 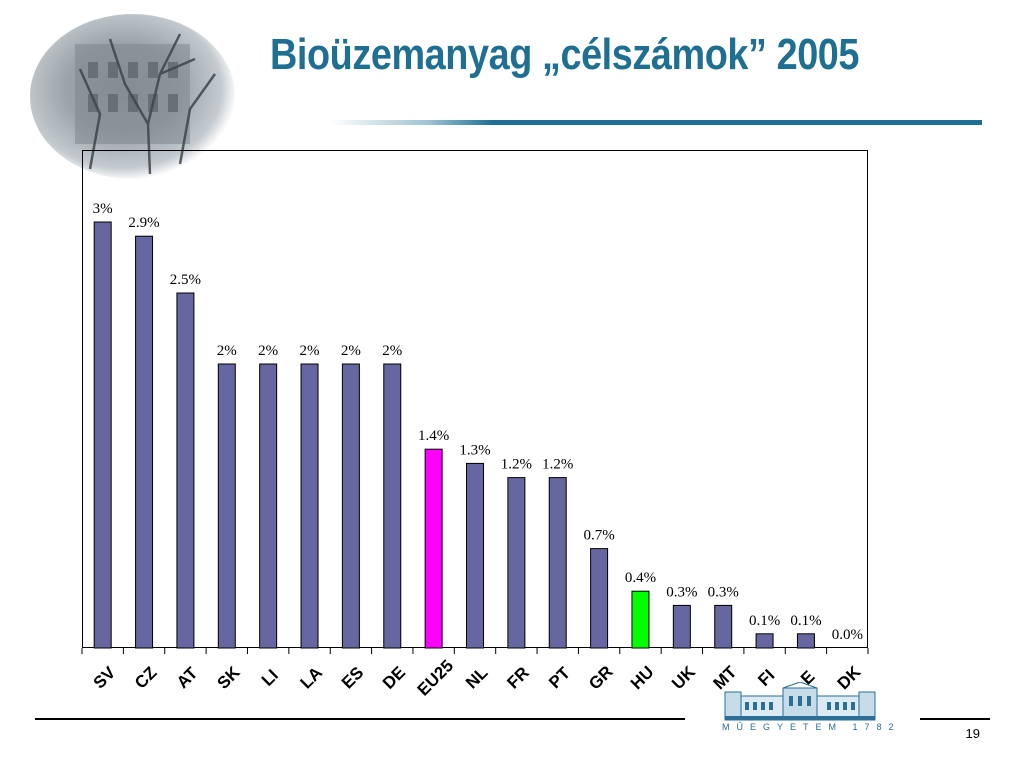 What do you see at coordinates (474, 450) in the screenshot?
I see `data-label-nl: 1.3%` at bounding box center [474, 450].